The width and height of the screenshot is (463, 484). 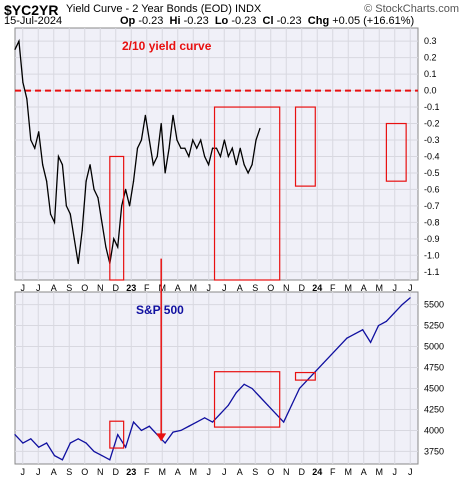 What do you see at coordinates (33, 21) in the screenshot?
I see `date: 15-Jul-2024` at bounding box center [33, 21].